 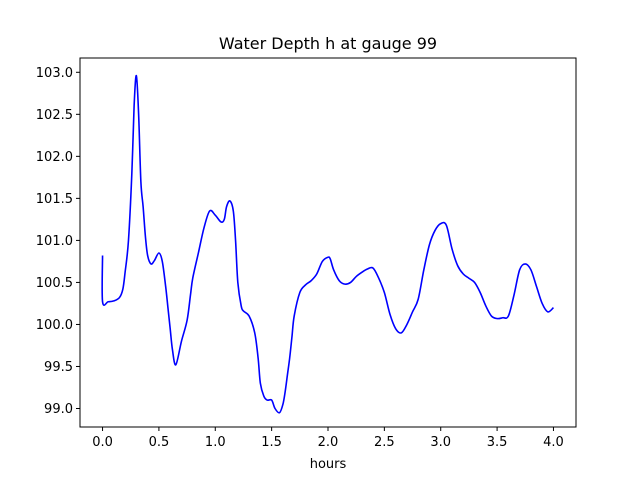 I want to click on x-tick-label: 0.5, so click(x=159, y=442).